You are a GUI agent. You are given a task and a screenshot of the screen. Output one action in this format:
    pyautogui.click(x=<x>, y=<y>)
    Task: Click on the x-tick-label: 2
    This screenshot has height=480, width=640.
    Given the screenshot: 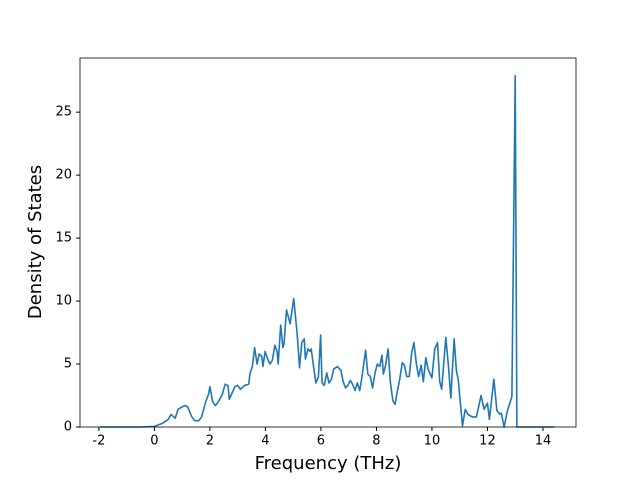 What is the action you would take?
    pyautogui.click(x=210, y=441)
    